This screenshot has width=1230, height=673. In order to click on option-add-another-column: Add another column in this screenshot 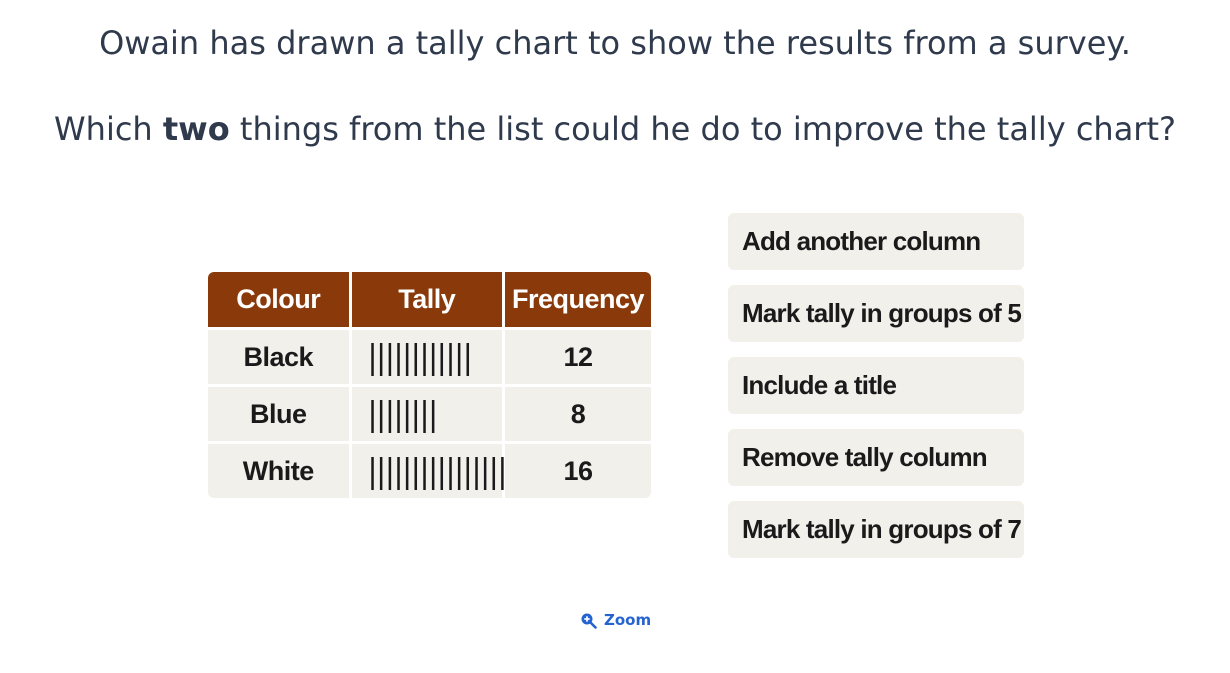, I will do `click(876, 241)`.